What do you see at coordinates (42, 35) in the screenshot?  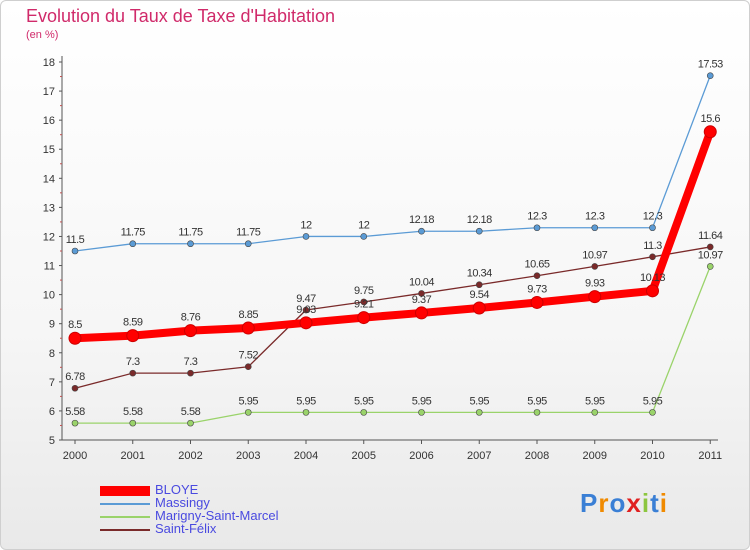 I see `chart-subtitle: (en %)` at bounding box center [42, 35].